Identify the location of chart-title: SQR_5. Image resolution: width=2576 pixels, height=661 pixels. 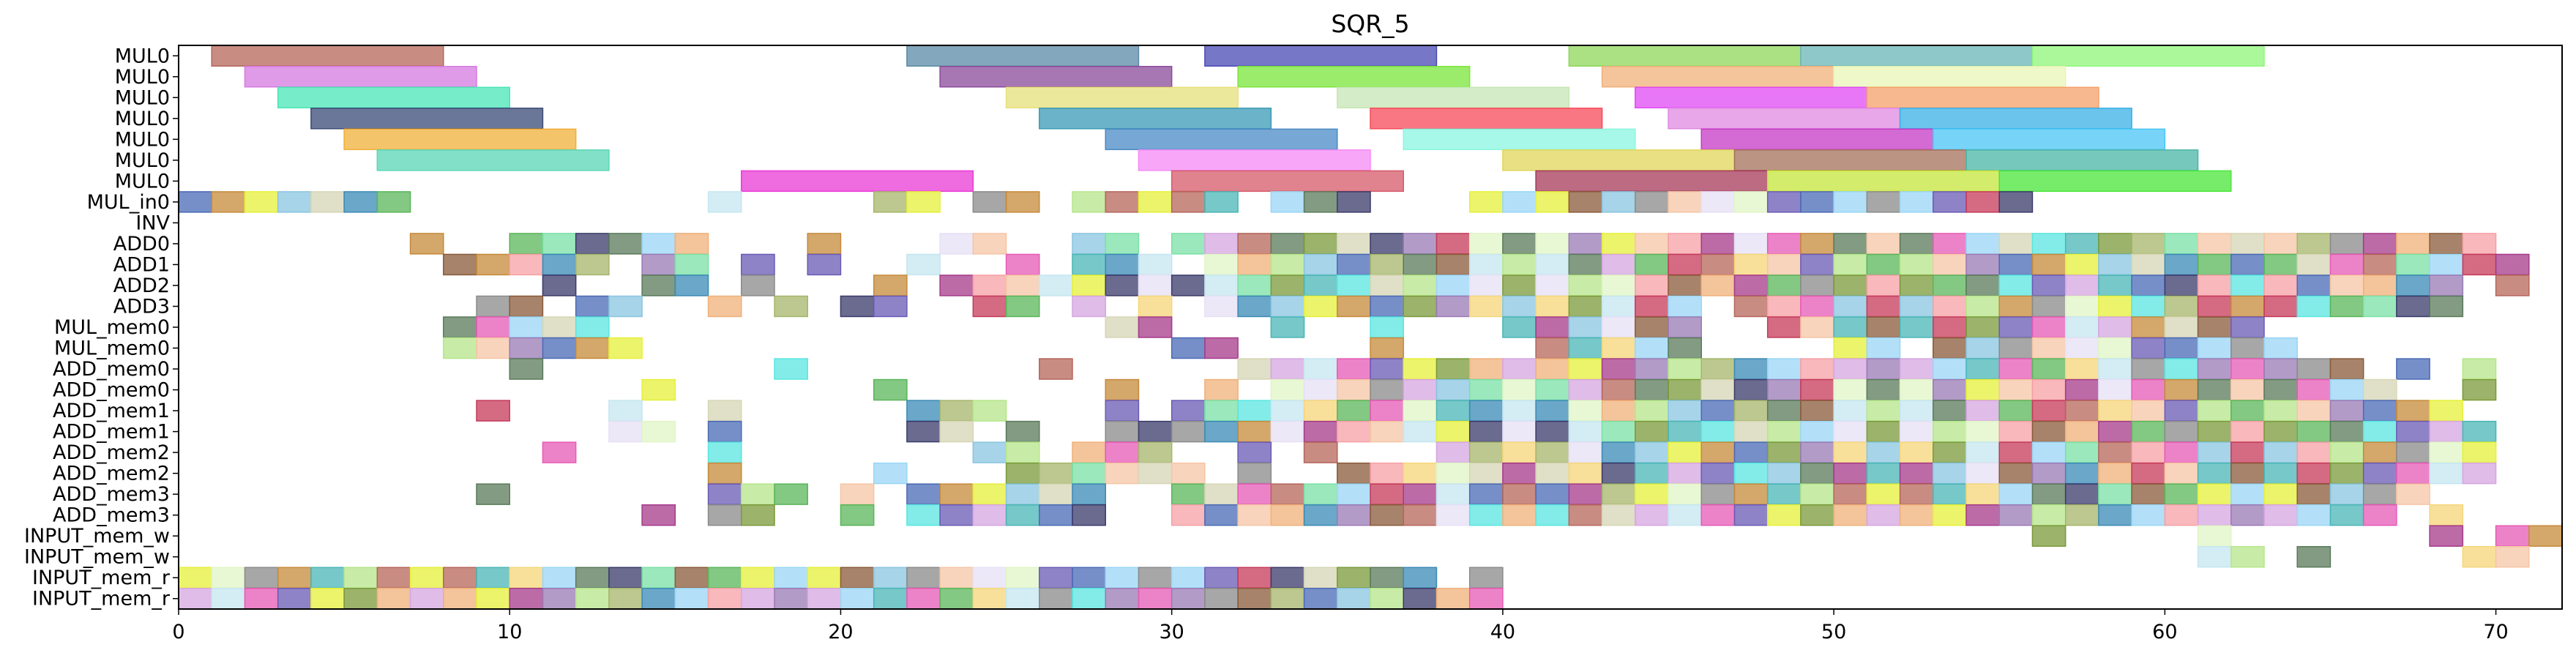
(1370, 24).